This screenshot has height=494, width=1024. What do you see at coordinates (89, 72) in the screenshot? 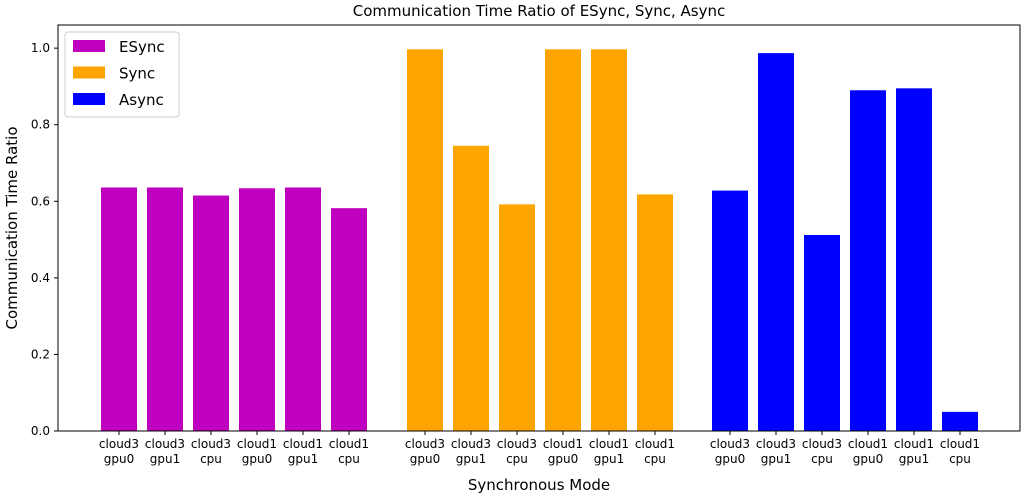
I see `legend-swatch-sync` at bounding box center [89, 72].